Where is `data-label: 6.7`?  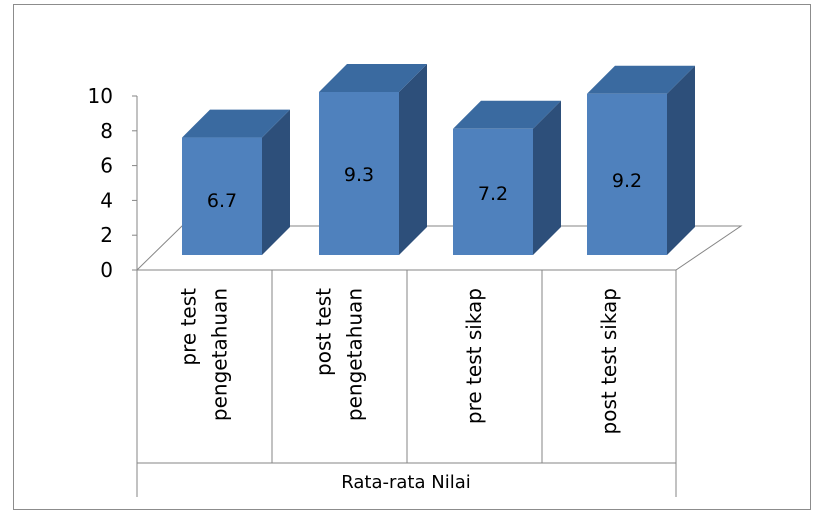
data-label: 6.7 is located at coordinates (222, 201).